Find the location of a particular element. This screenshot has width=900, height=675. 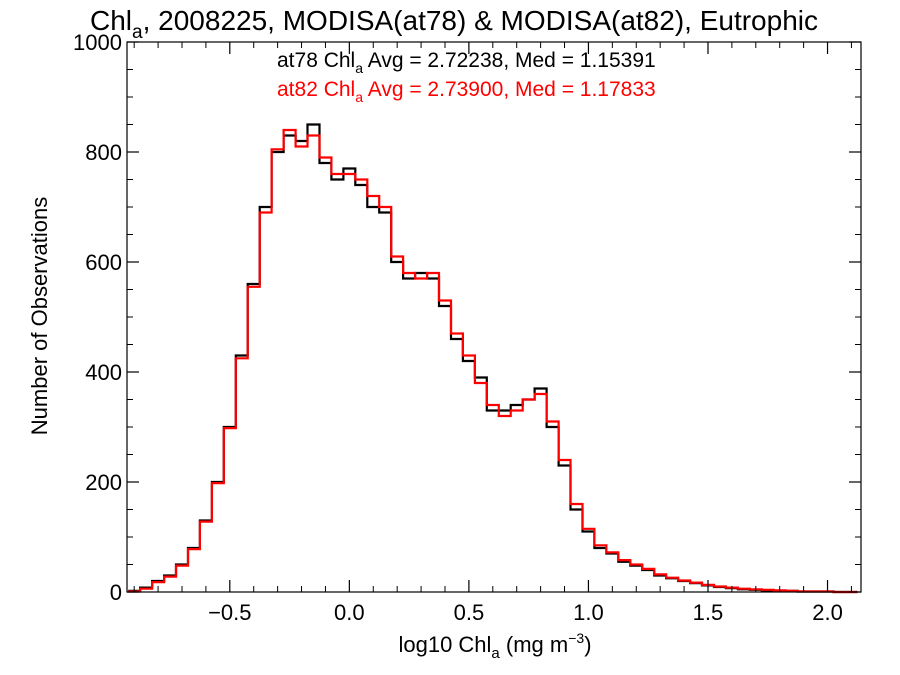

x-axis-label-sub: a is located at coordinates (495, 653).